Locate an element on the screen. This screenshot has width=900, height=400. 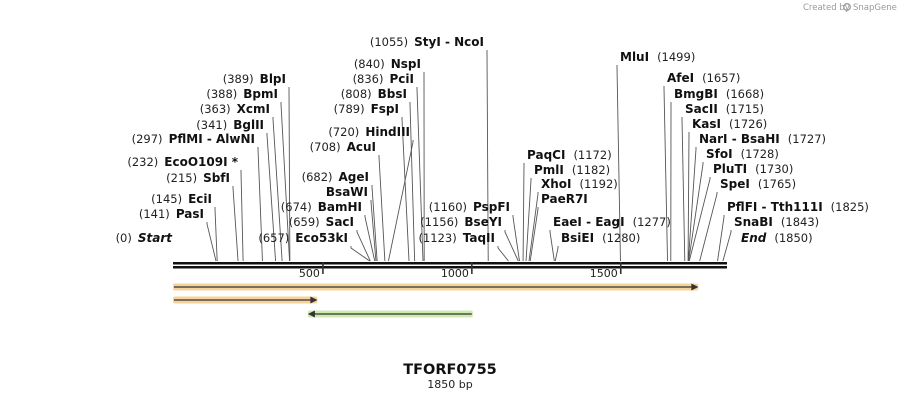
backbone-bottom-strand is located at coordinates (450, 267).